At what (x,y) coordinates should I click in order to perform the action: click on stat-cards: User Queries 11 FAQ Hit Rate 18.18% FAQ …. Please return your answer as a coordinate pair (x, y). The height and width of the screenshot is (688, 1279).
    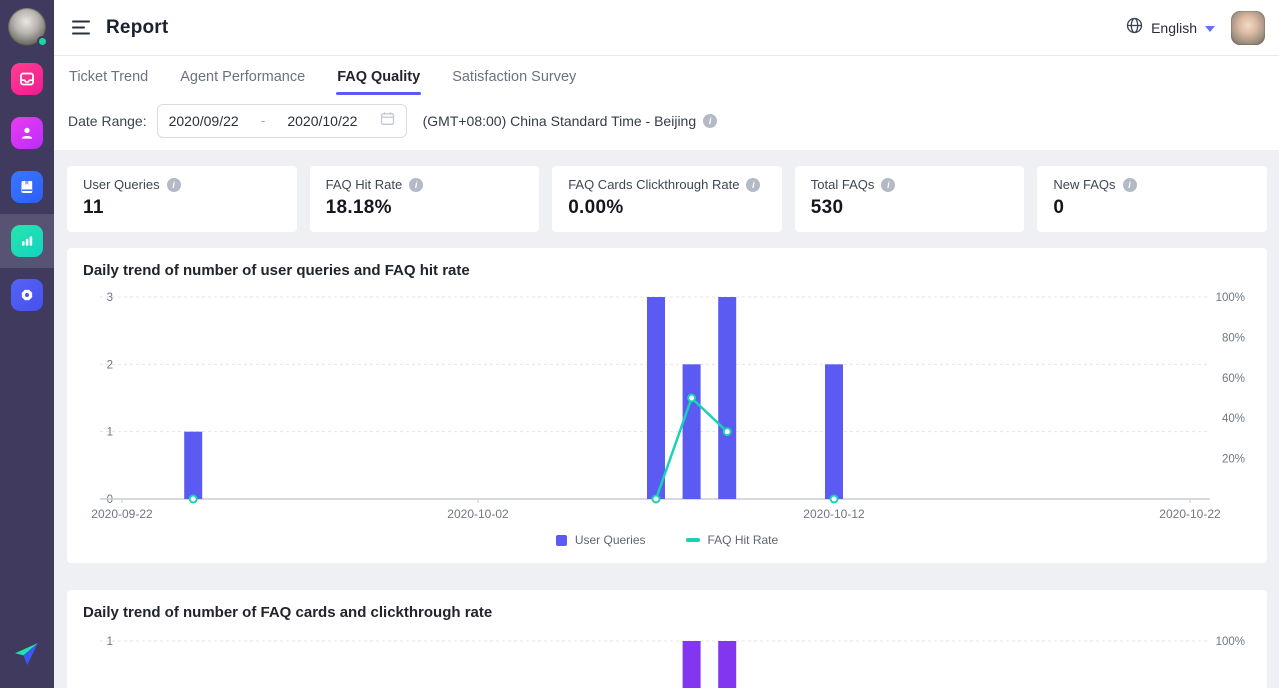
    Looking at the image, I should click on (667, 199).